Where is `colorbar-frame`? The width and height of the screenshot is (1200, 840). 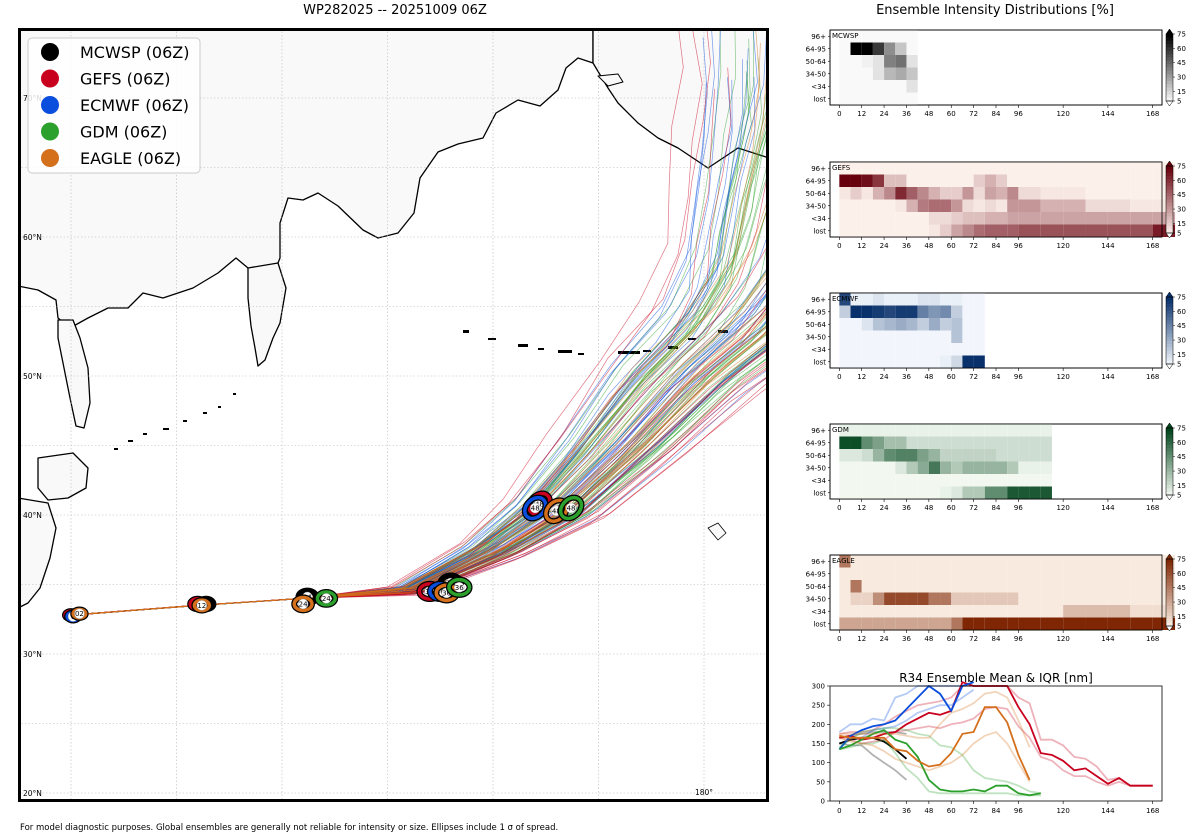
colorbar-frame is located at coordinates (1169, 330).